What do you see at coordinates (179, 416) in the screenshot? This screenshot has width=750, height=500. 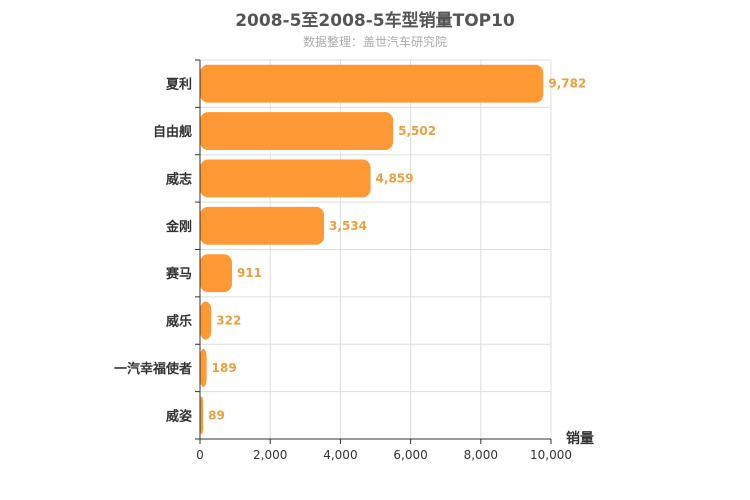 I see `category-label: 威姿` at bounding box center [179, 416].